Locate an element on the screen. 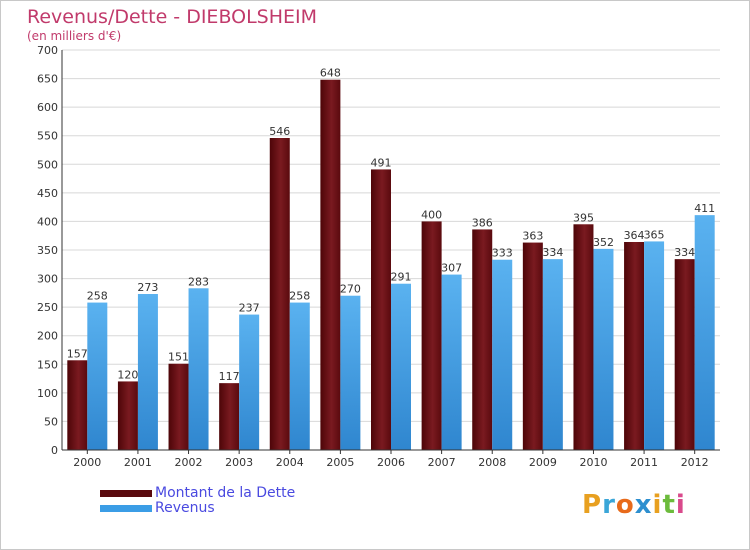  x-tick-label: 2012 is located at coordinates (695, 462).